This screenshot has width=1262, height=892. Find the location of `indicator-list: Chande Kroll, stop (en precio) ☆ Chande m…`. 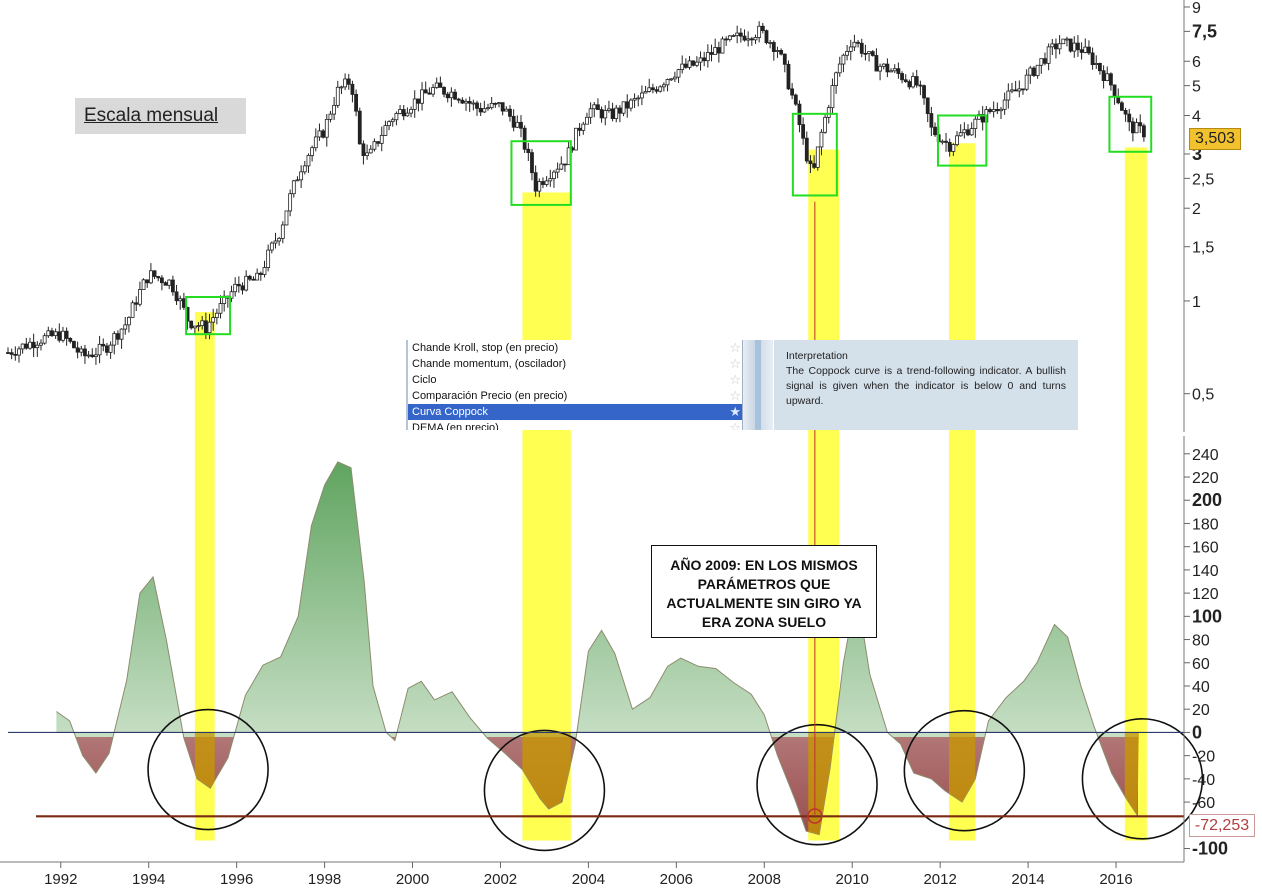

indicator-list: Chande Kroll, stop (en precio) ☆ Chande m… is located at coordinates (575, 385).